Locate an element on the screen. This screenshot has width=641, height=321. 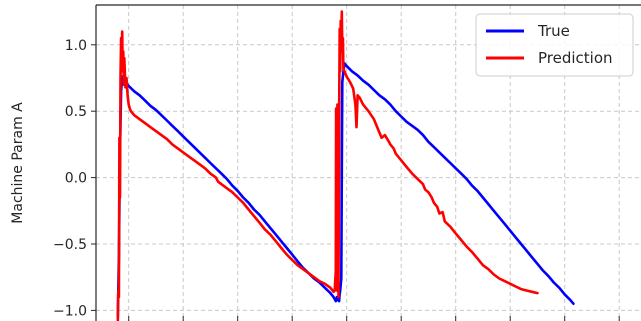
y-axis-label: Machine Param A is located at coordinates (18, 163).